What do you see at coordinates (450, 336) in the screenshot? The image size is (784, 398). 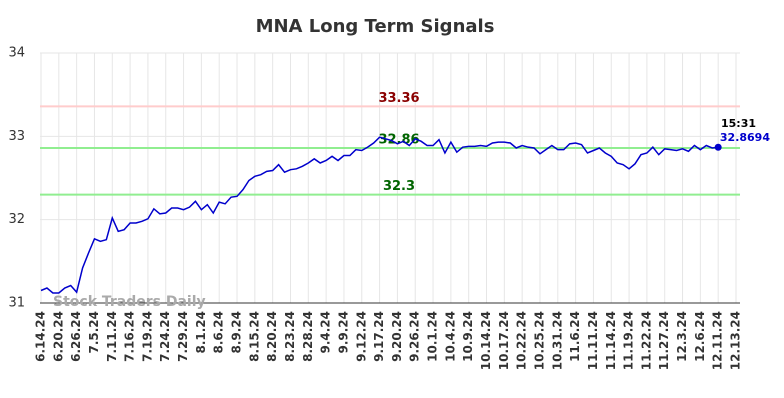 I see `x-tick-label: 10.4.24` at bounding box center [450, 336].